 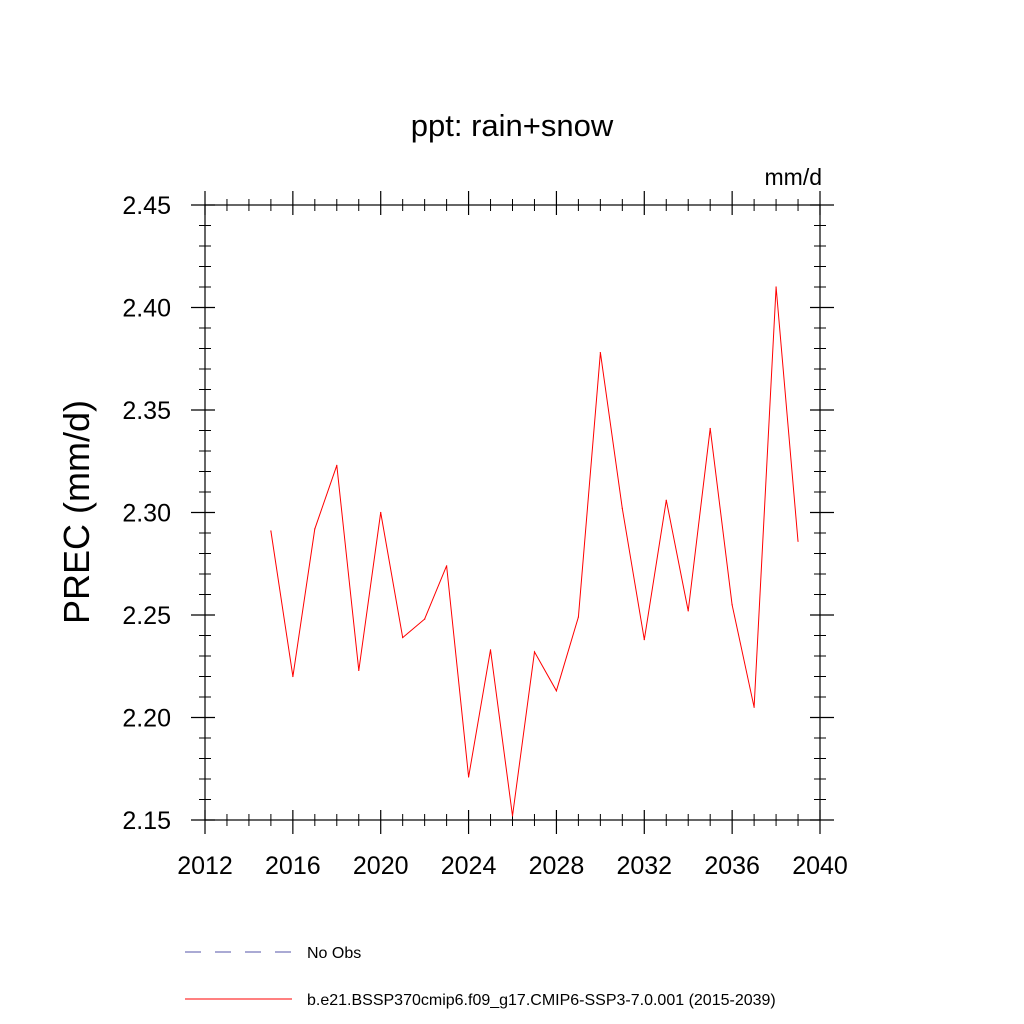 What do you see at coordinates (381, 866) in the screenshot?
I see `x-tick-label: 2020` at bounding box center [381, 866].